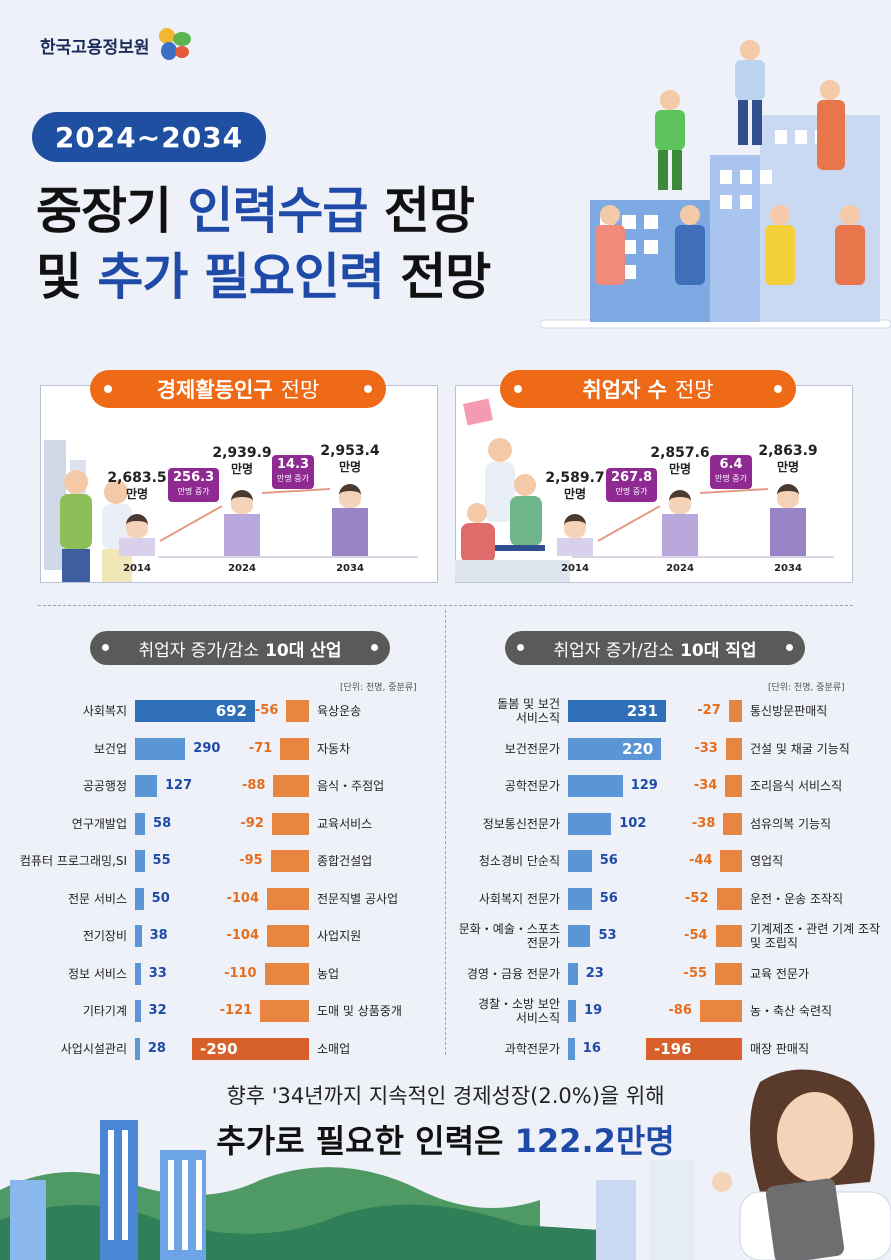 The width and height of the screenshot is (891, 1260). Describe the element at coordinates (705, 785) in the screenshot. I see `decrease-value: -34` at that location.